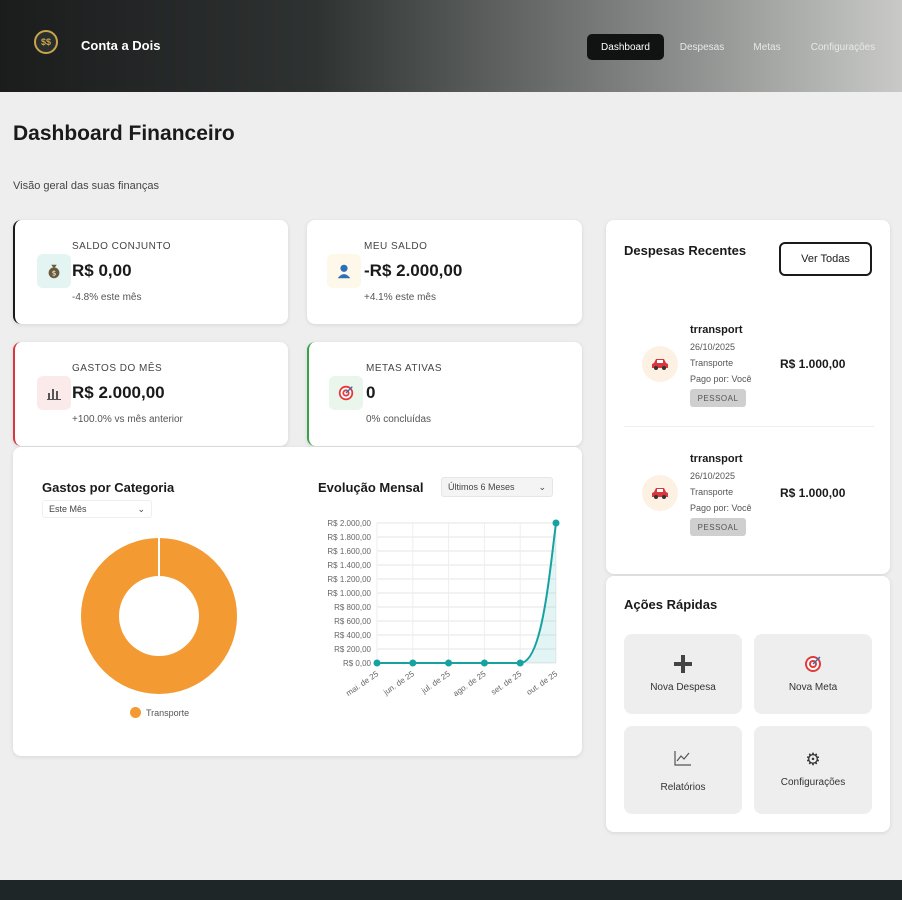  I want to click on quick-action-label: Nova Meta, so click(813, 687).